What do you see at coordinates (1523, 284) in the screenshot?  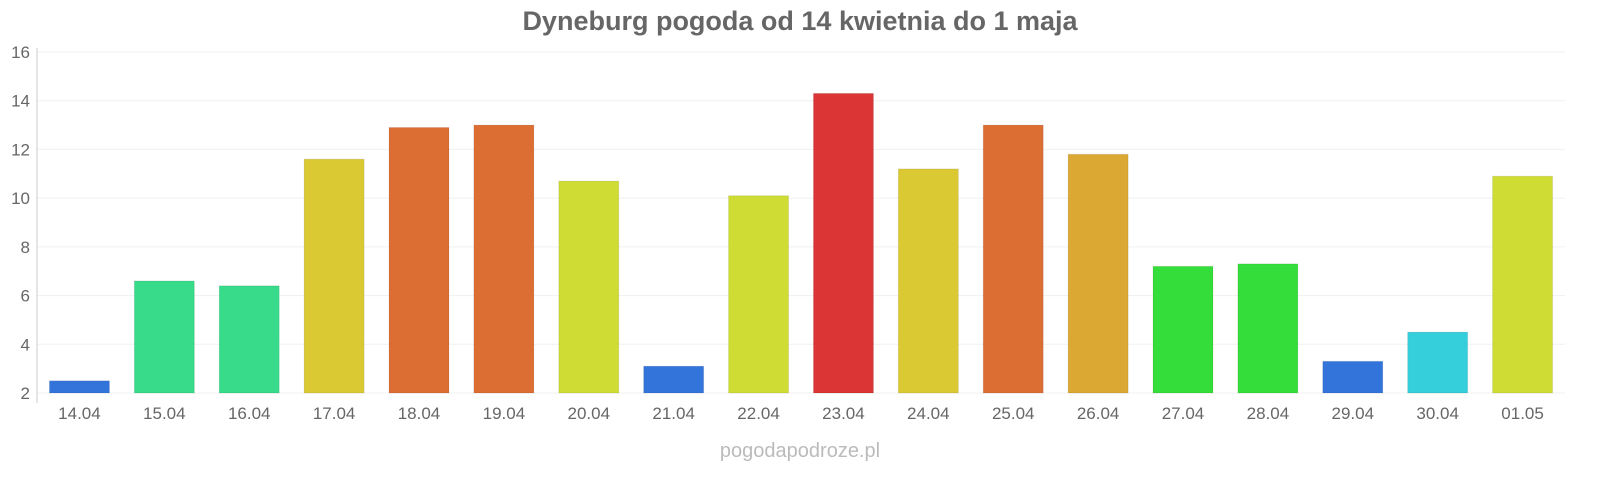 I see `bar-01.05` at bounding box center [1523, 284].